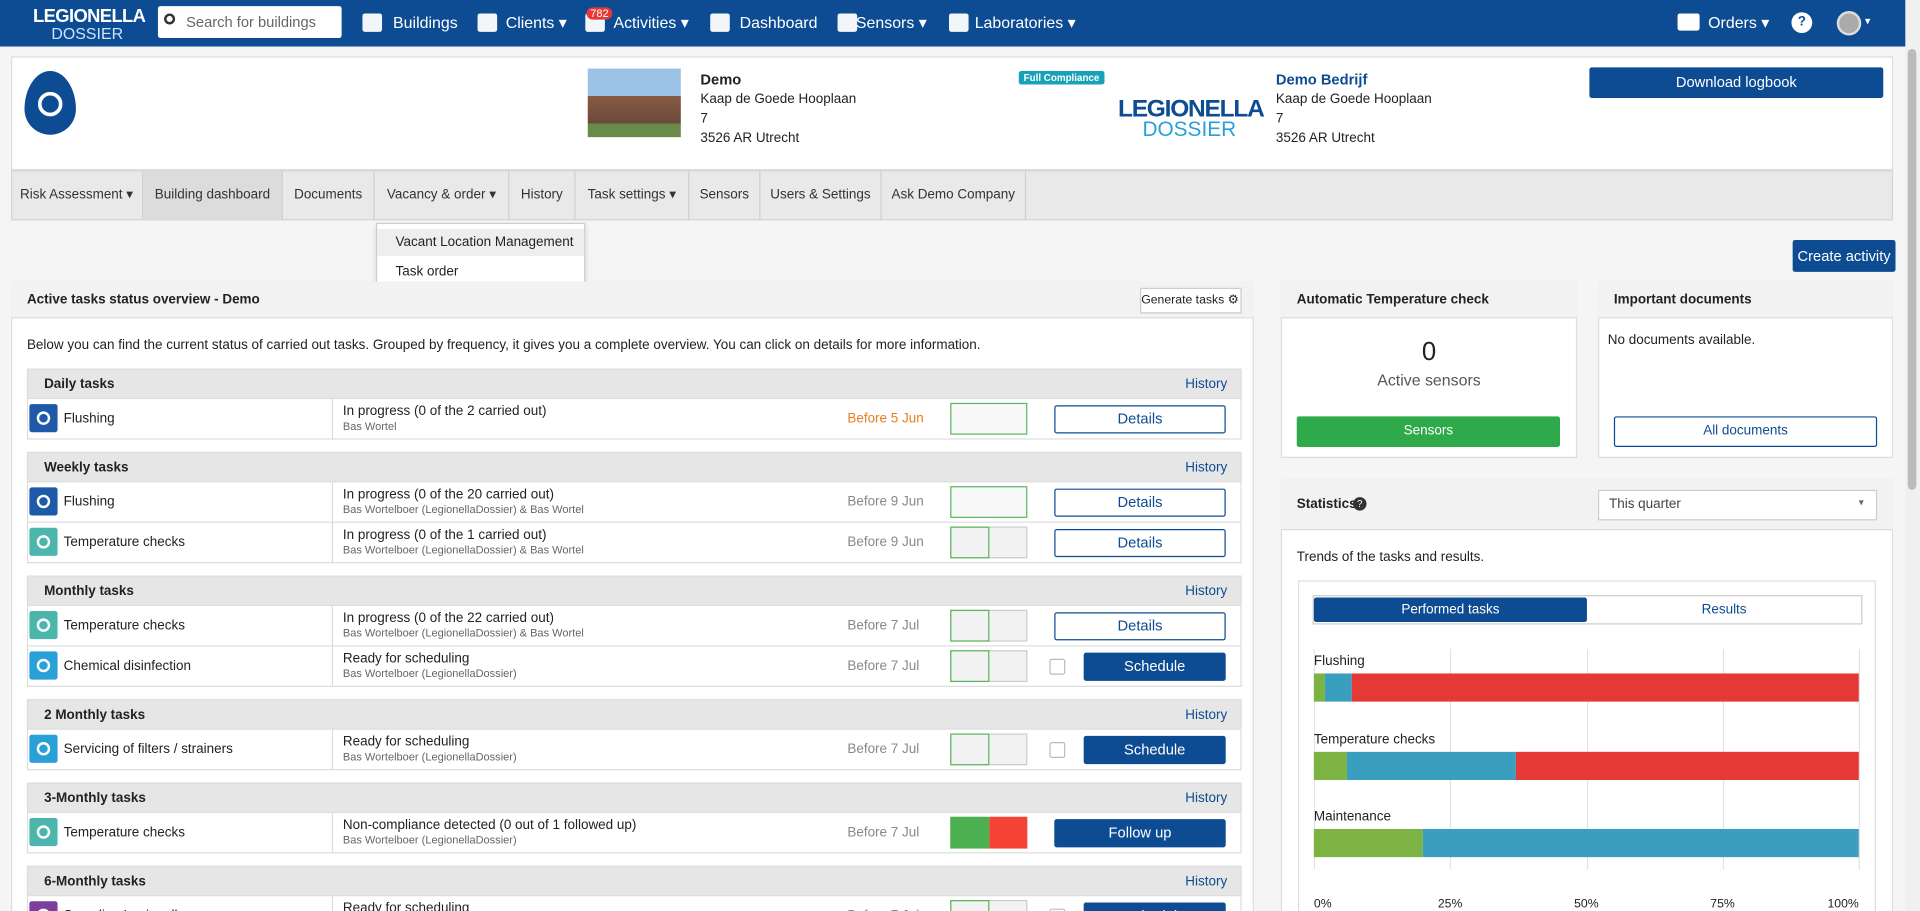 This screenshot has width=1920, height=911. Describe the element at coordinates (821, 195) in the screenshot. I see `tab: Users & Settings` at that location.